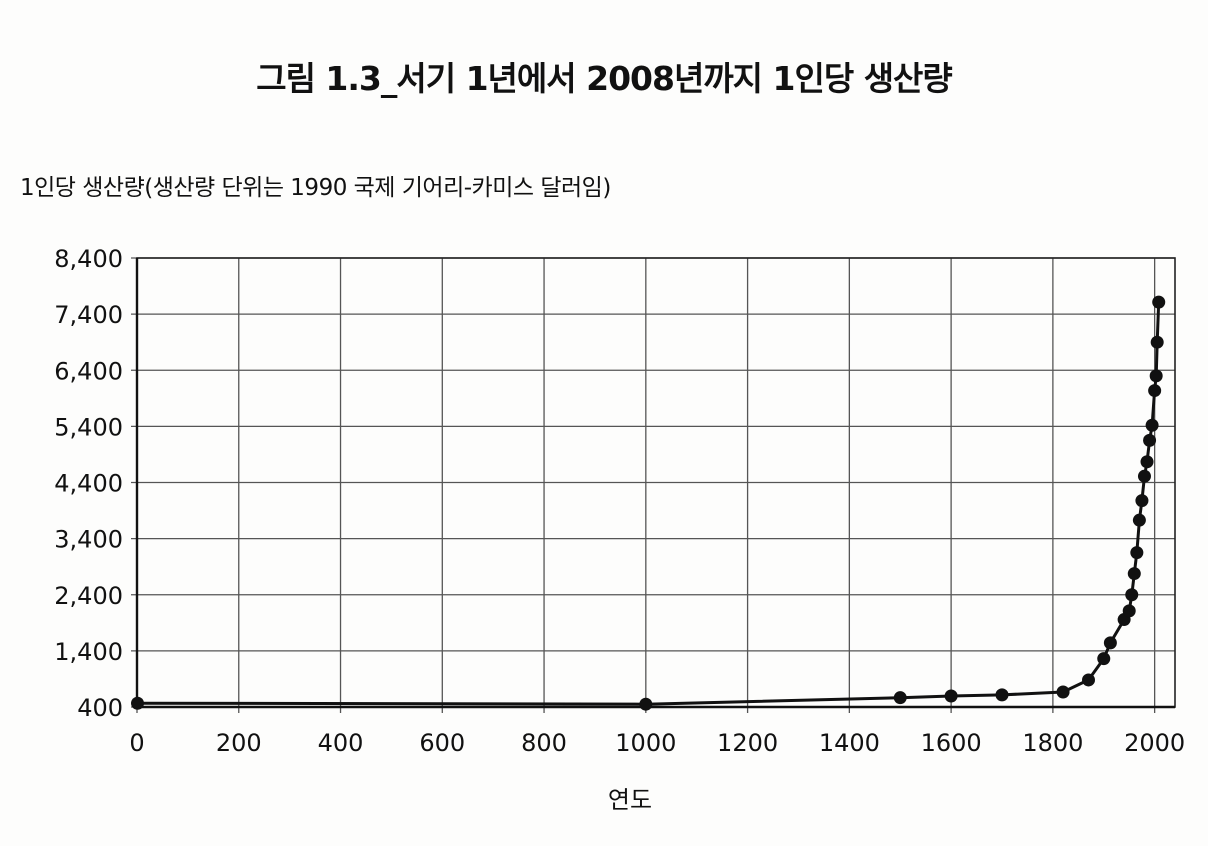 The width and height of the screenshot is (1208, 846). Describe the element at coordinates (88, 427) in the screenshot. I see `y-tick-label: 5,400` at that location.